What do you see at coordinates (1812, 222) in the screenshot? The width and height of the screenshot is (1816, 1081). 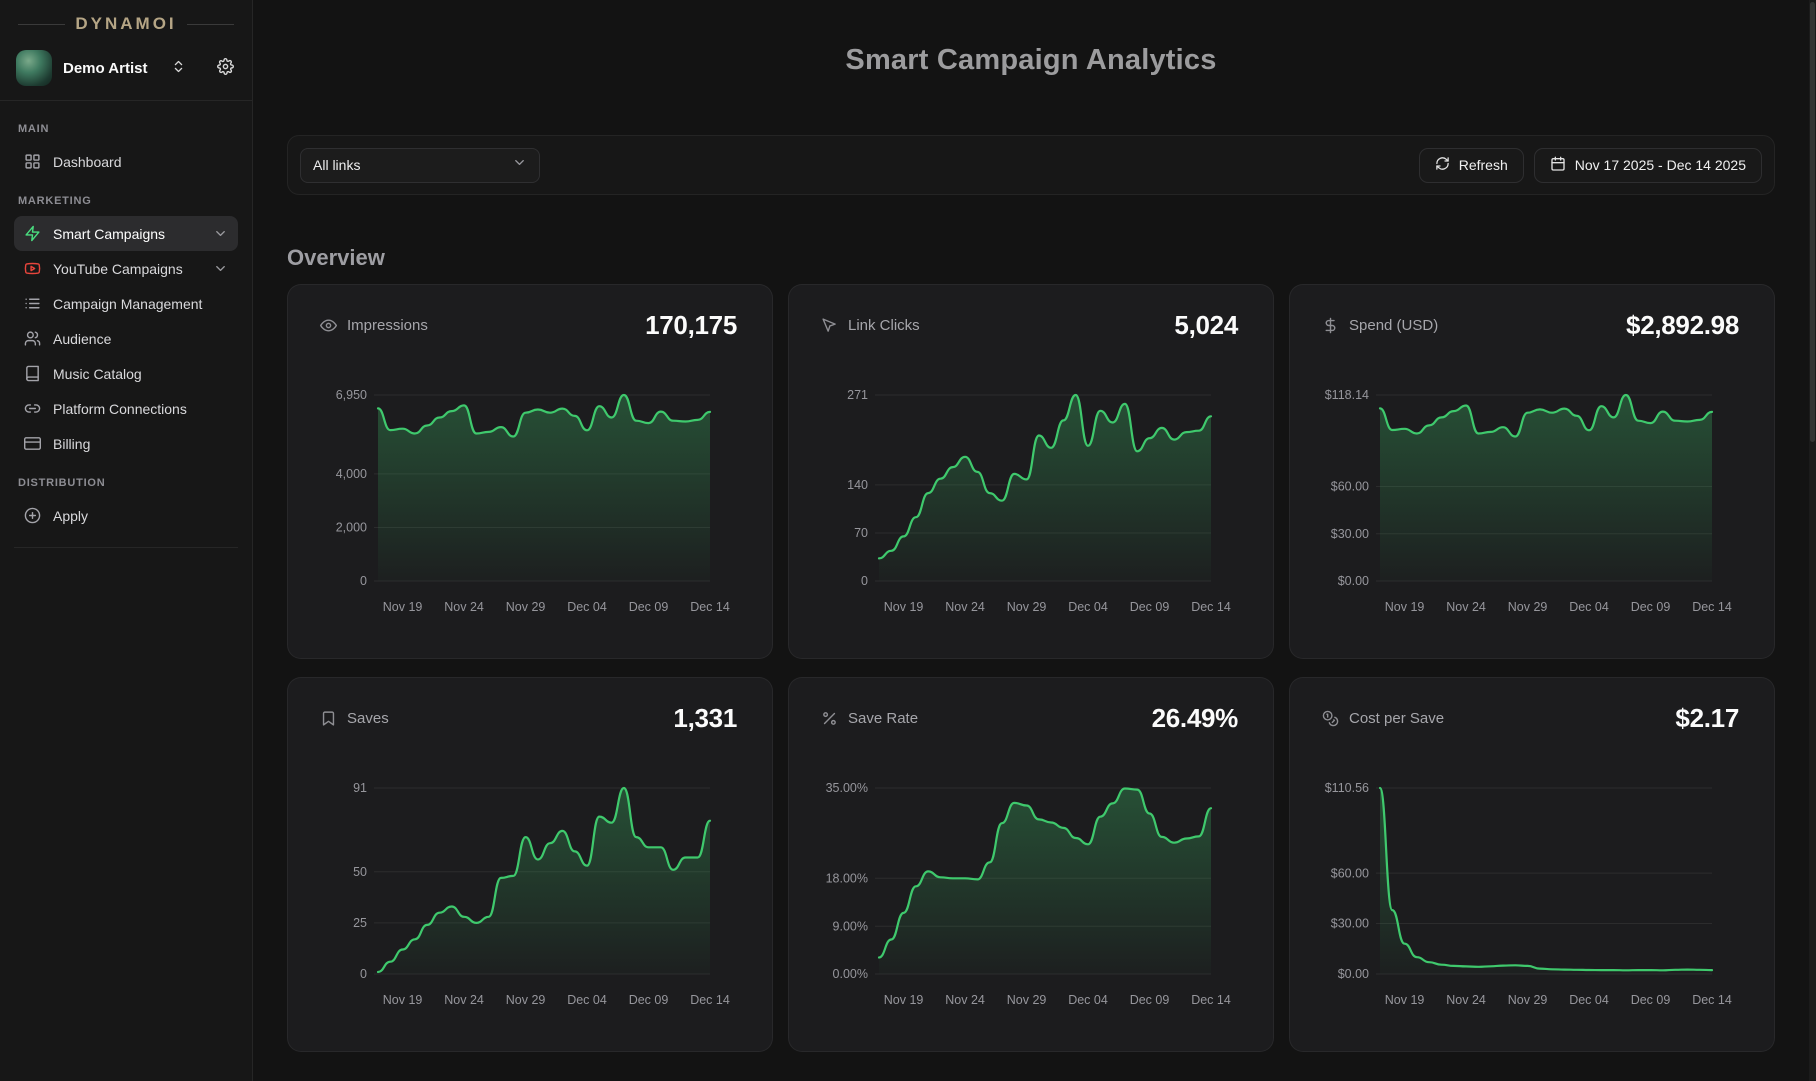 I see `scrollbar-thumb` at bounding box center [1812, 222].